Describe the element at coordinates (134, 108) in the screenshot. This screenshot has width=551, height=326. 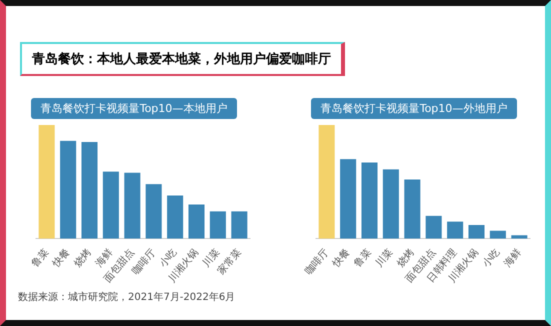
I see `chart-title: 青岛餐饮打卡视频量Top10—本地用户` at that location.